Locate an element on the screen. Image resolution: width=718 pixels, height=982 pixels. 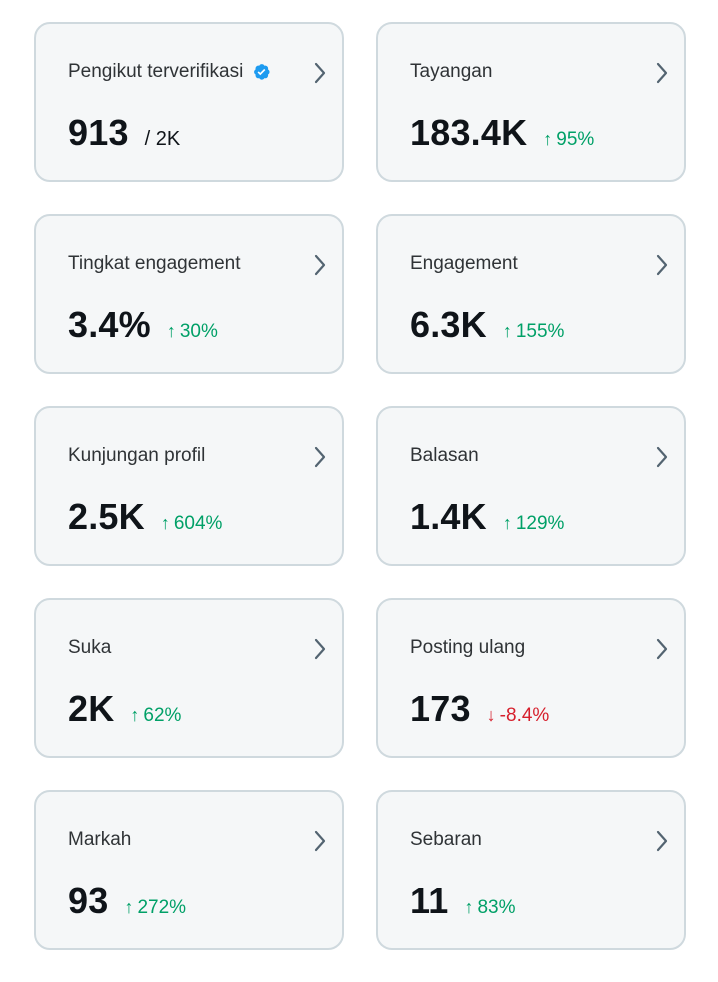
card-stats: 183.4K ↑ 95% is located at coordinates (502, 133).